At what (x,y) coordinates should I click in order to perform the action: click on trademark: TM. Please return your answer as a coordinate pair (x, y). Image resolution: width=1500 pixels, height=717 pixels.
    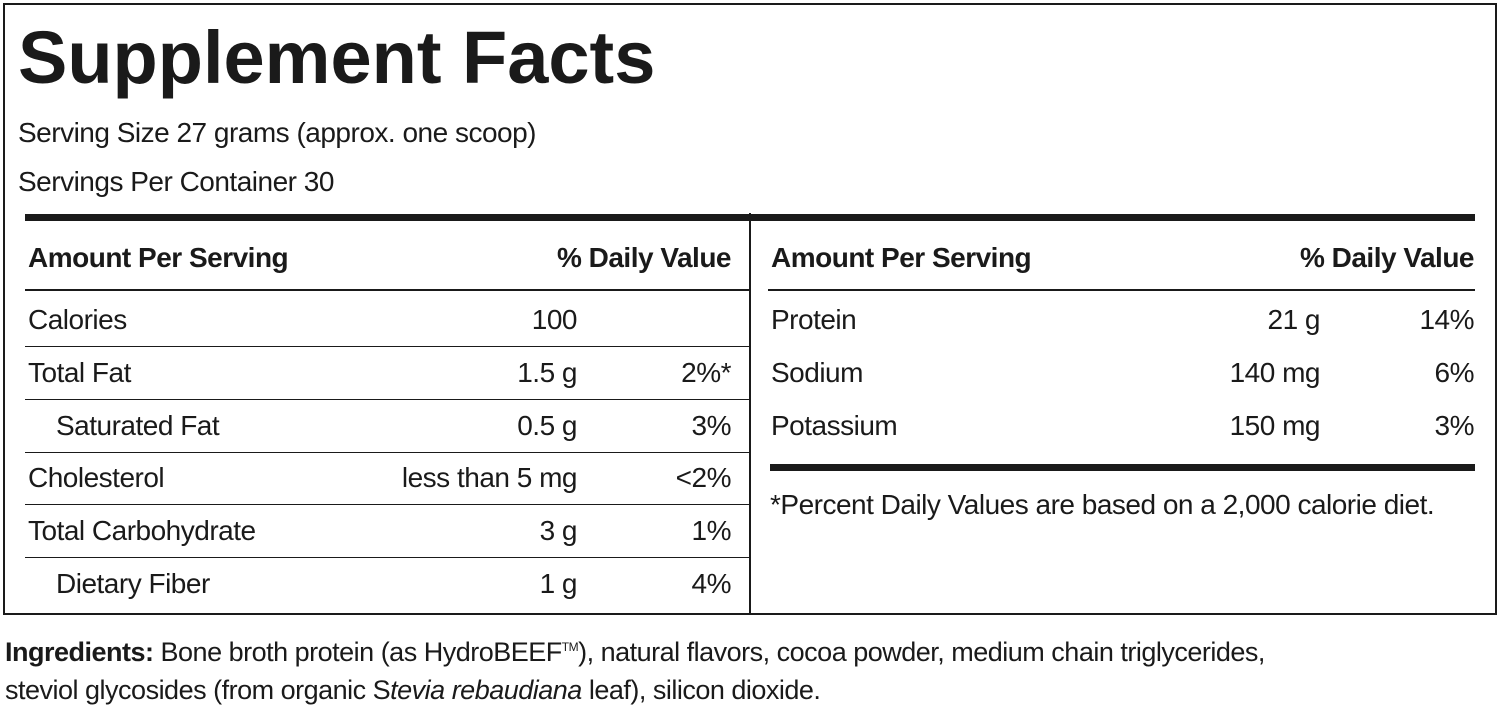
    Looking at the image, I should click on (570, 647).